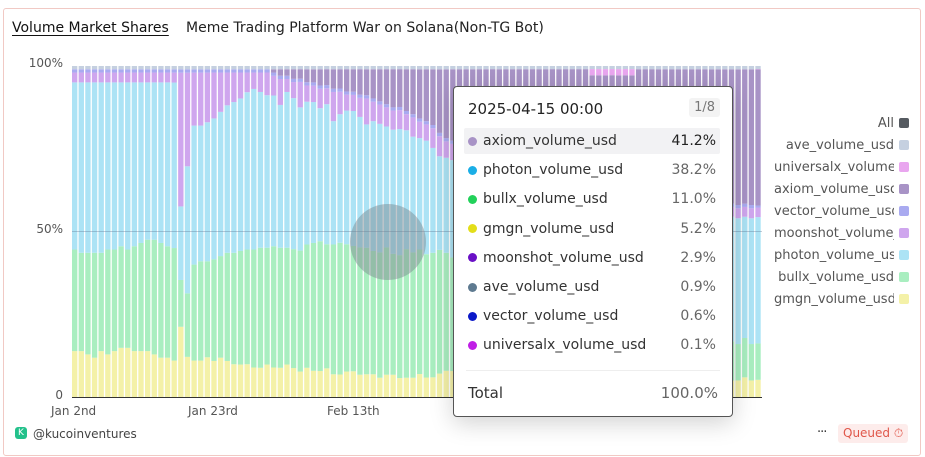 This screenshot has height=457, width=925. Describe the element at coordinates (839, 211) in the screenshot. I see `legend-item: vector_volume_usd` at that location.